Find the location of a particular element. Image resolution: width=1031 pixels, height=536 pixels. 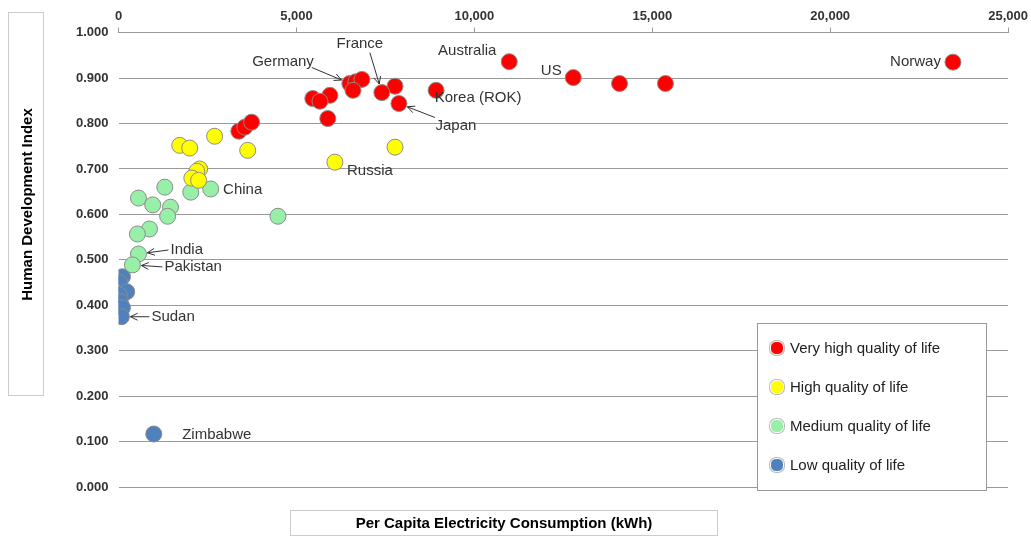

annotation: Germany is located at coordinates (283, 60).